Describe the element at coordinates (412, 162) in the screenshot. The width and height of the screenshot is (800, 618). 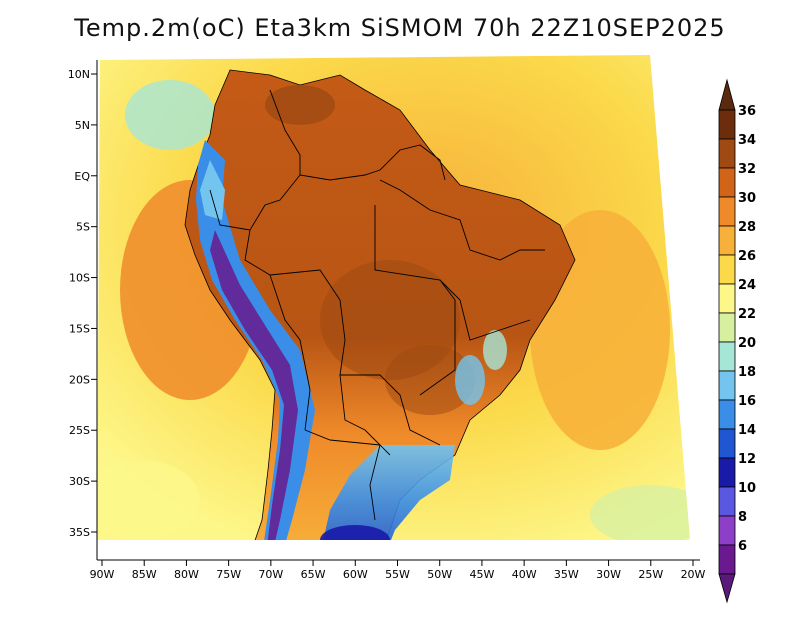
I see `border-guianas` at that location.